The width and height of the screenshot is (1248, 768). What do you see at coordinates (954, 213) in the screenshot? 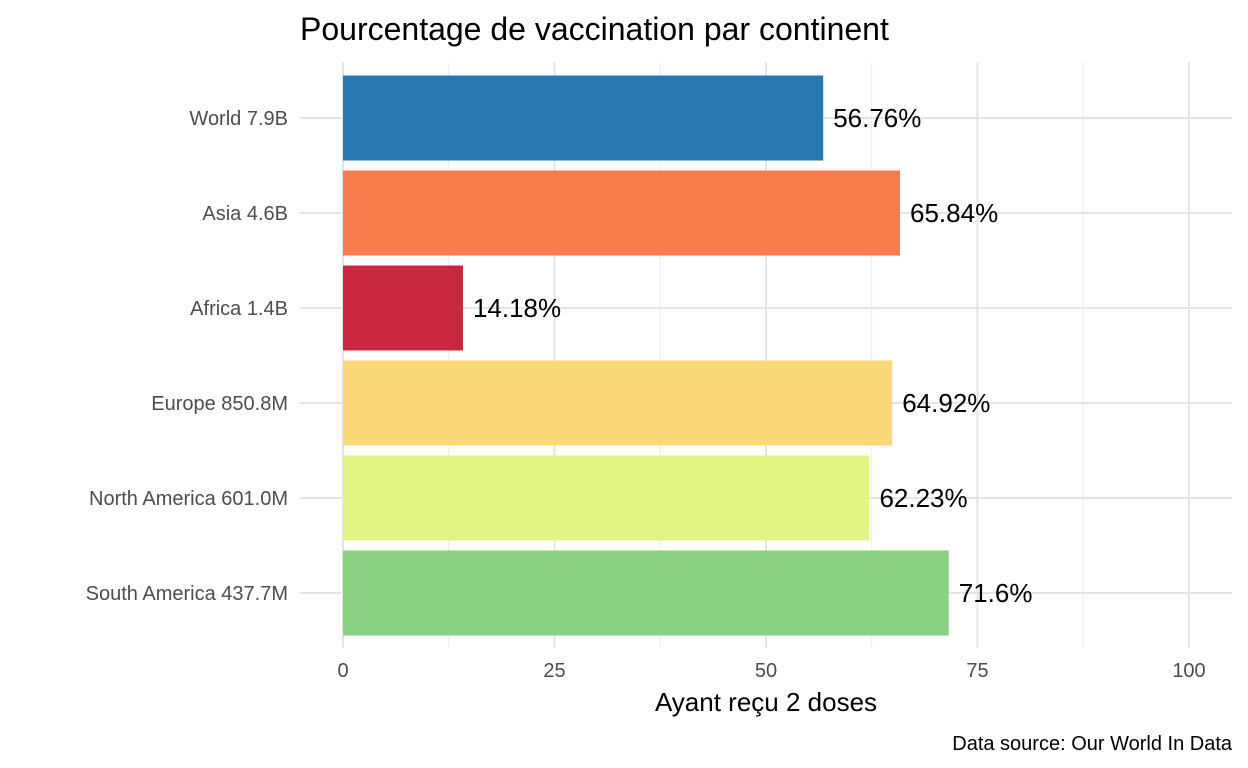
I see `data-label: 65.84%` at bounding box center [954, 213].